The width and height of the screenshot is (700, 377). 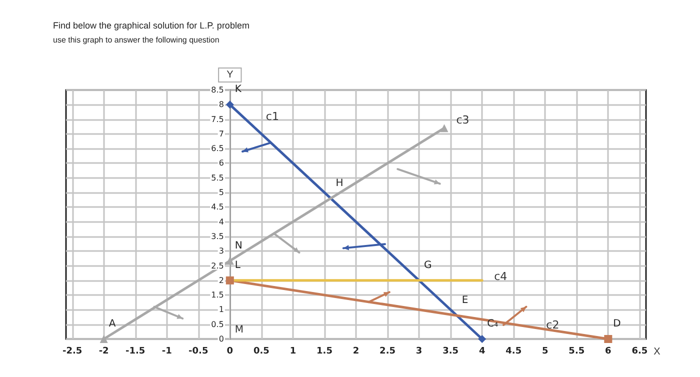 I want to click on x-tick-label: 0, so click(x=230, y=351).